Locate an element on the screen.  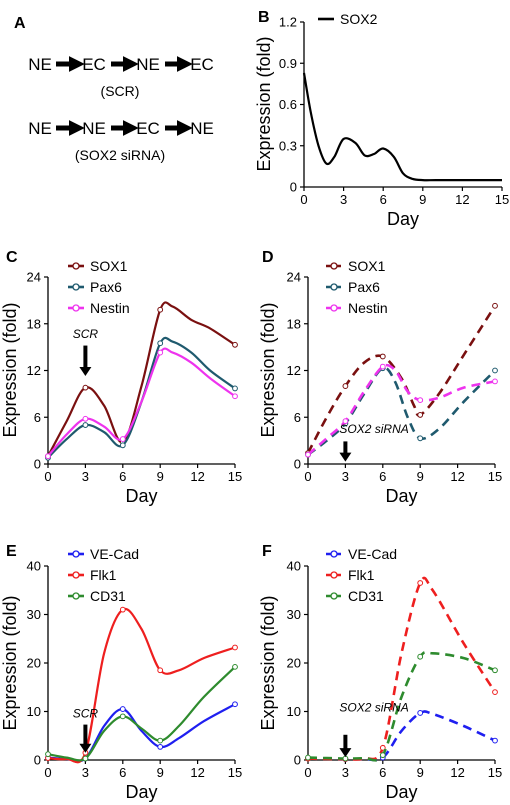
panel-f-y-tick-label: 30 is located at coordinates (294, 614).